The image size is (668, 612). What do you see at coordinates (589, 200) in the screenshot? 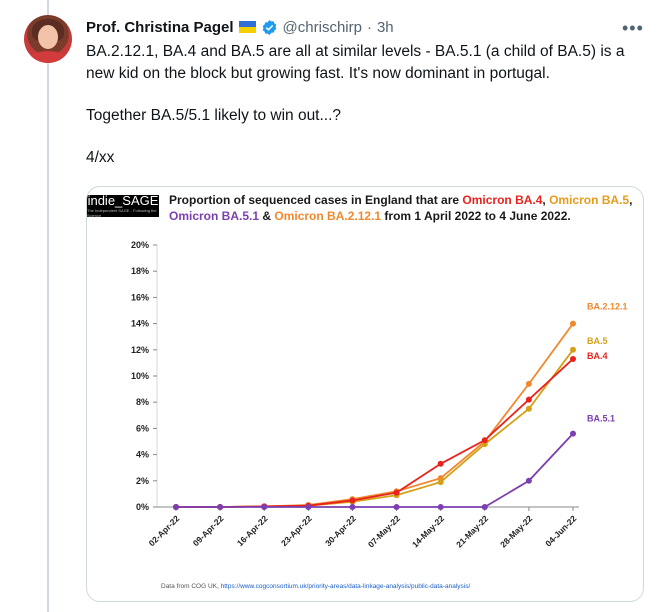
I see `chart-title-part: Omicron BA.5` at bounding box center [589, 200].